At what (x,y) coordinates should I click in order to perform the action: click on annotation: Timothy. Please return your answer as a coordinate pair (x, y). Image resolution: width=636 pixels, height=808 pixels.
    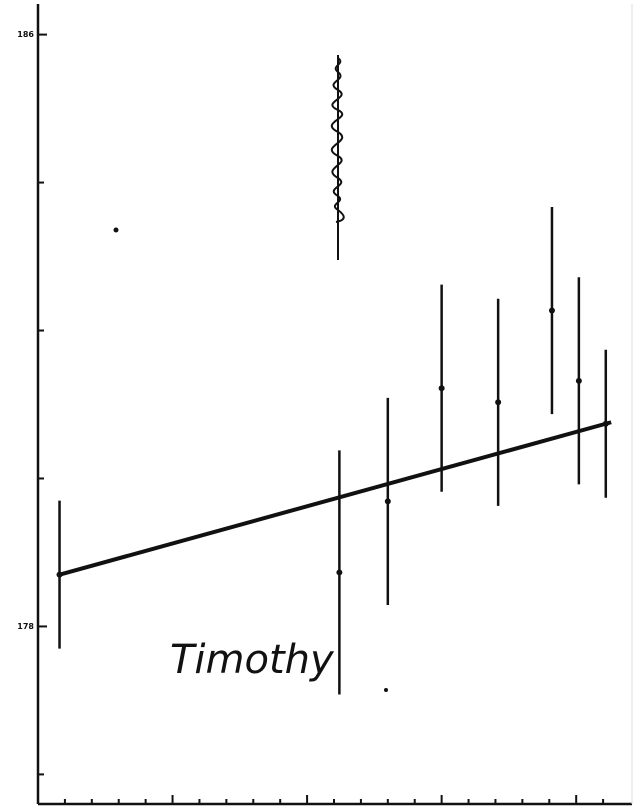
    Looking at the image, I should click on (252, 660).